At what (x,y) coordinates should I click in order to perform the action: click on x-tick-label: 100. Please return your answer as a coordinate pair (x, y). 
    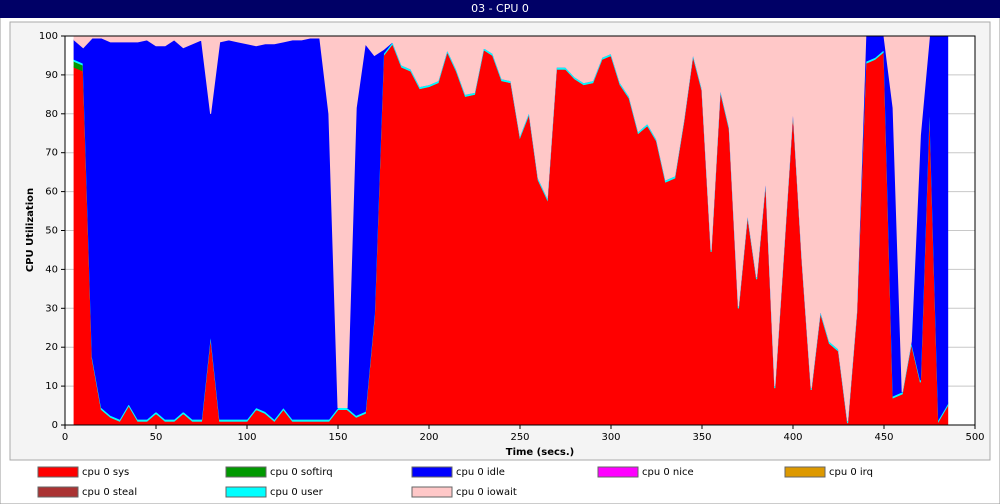
    Looking at the image, I should click on (246, 437).